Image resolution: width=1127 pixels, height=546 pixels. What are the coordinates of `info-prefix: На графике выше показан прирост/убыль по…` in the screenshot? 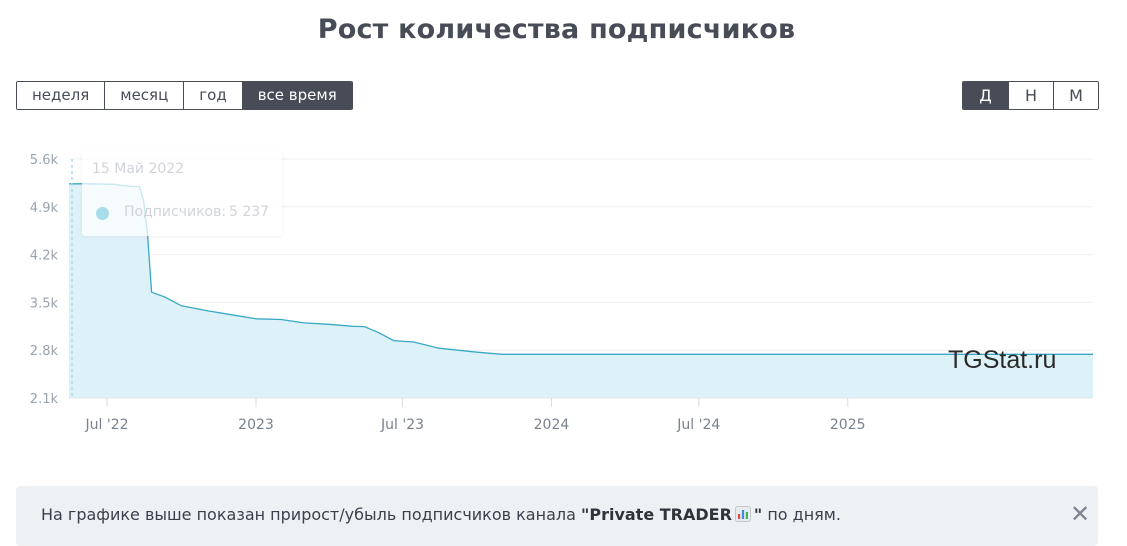 It's located at (311, 514).